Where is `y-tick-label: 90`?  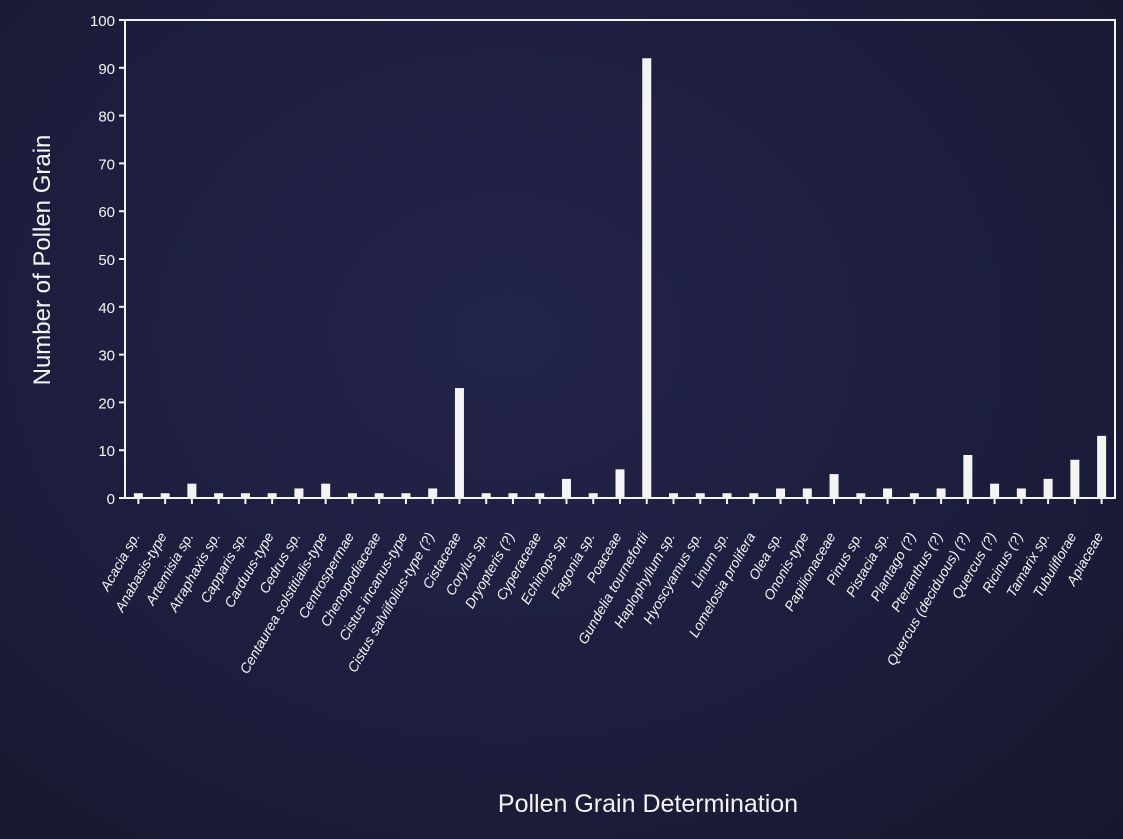 y-tick-label: 90 is located at coordinates (106, 69).